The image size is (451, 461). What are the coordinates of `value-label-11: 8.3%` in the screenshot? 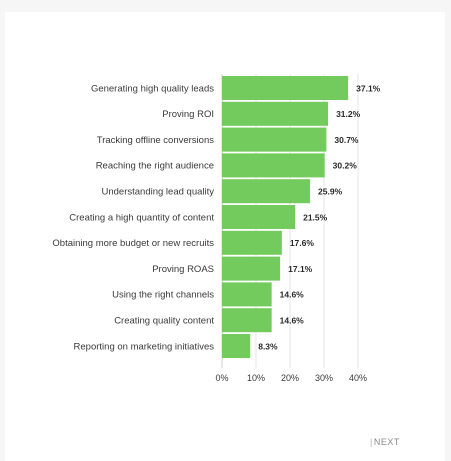 It's located at (268, 346).